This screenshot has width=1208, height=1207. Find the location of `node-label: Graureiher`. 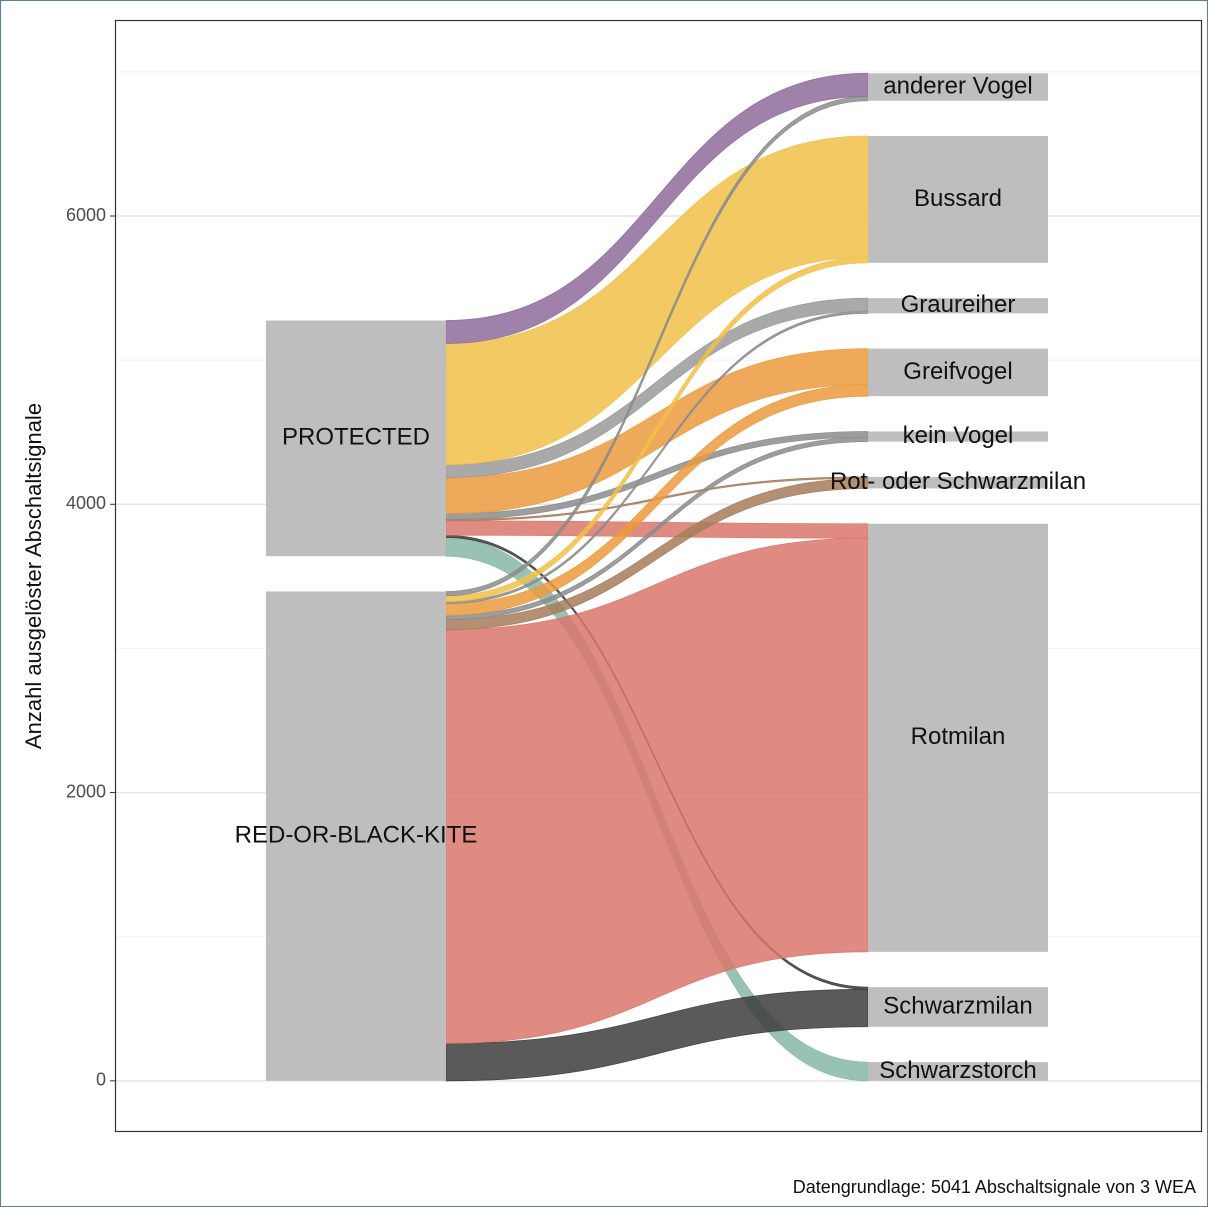

node-label: Graureiher is located at coordinates (958, 304).